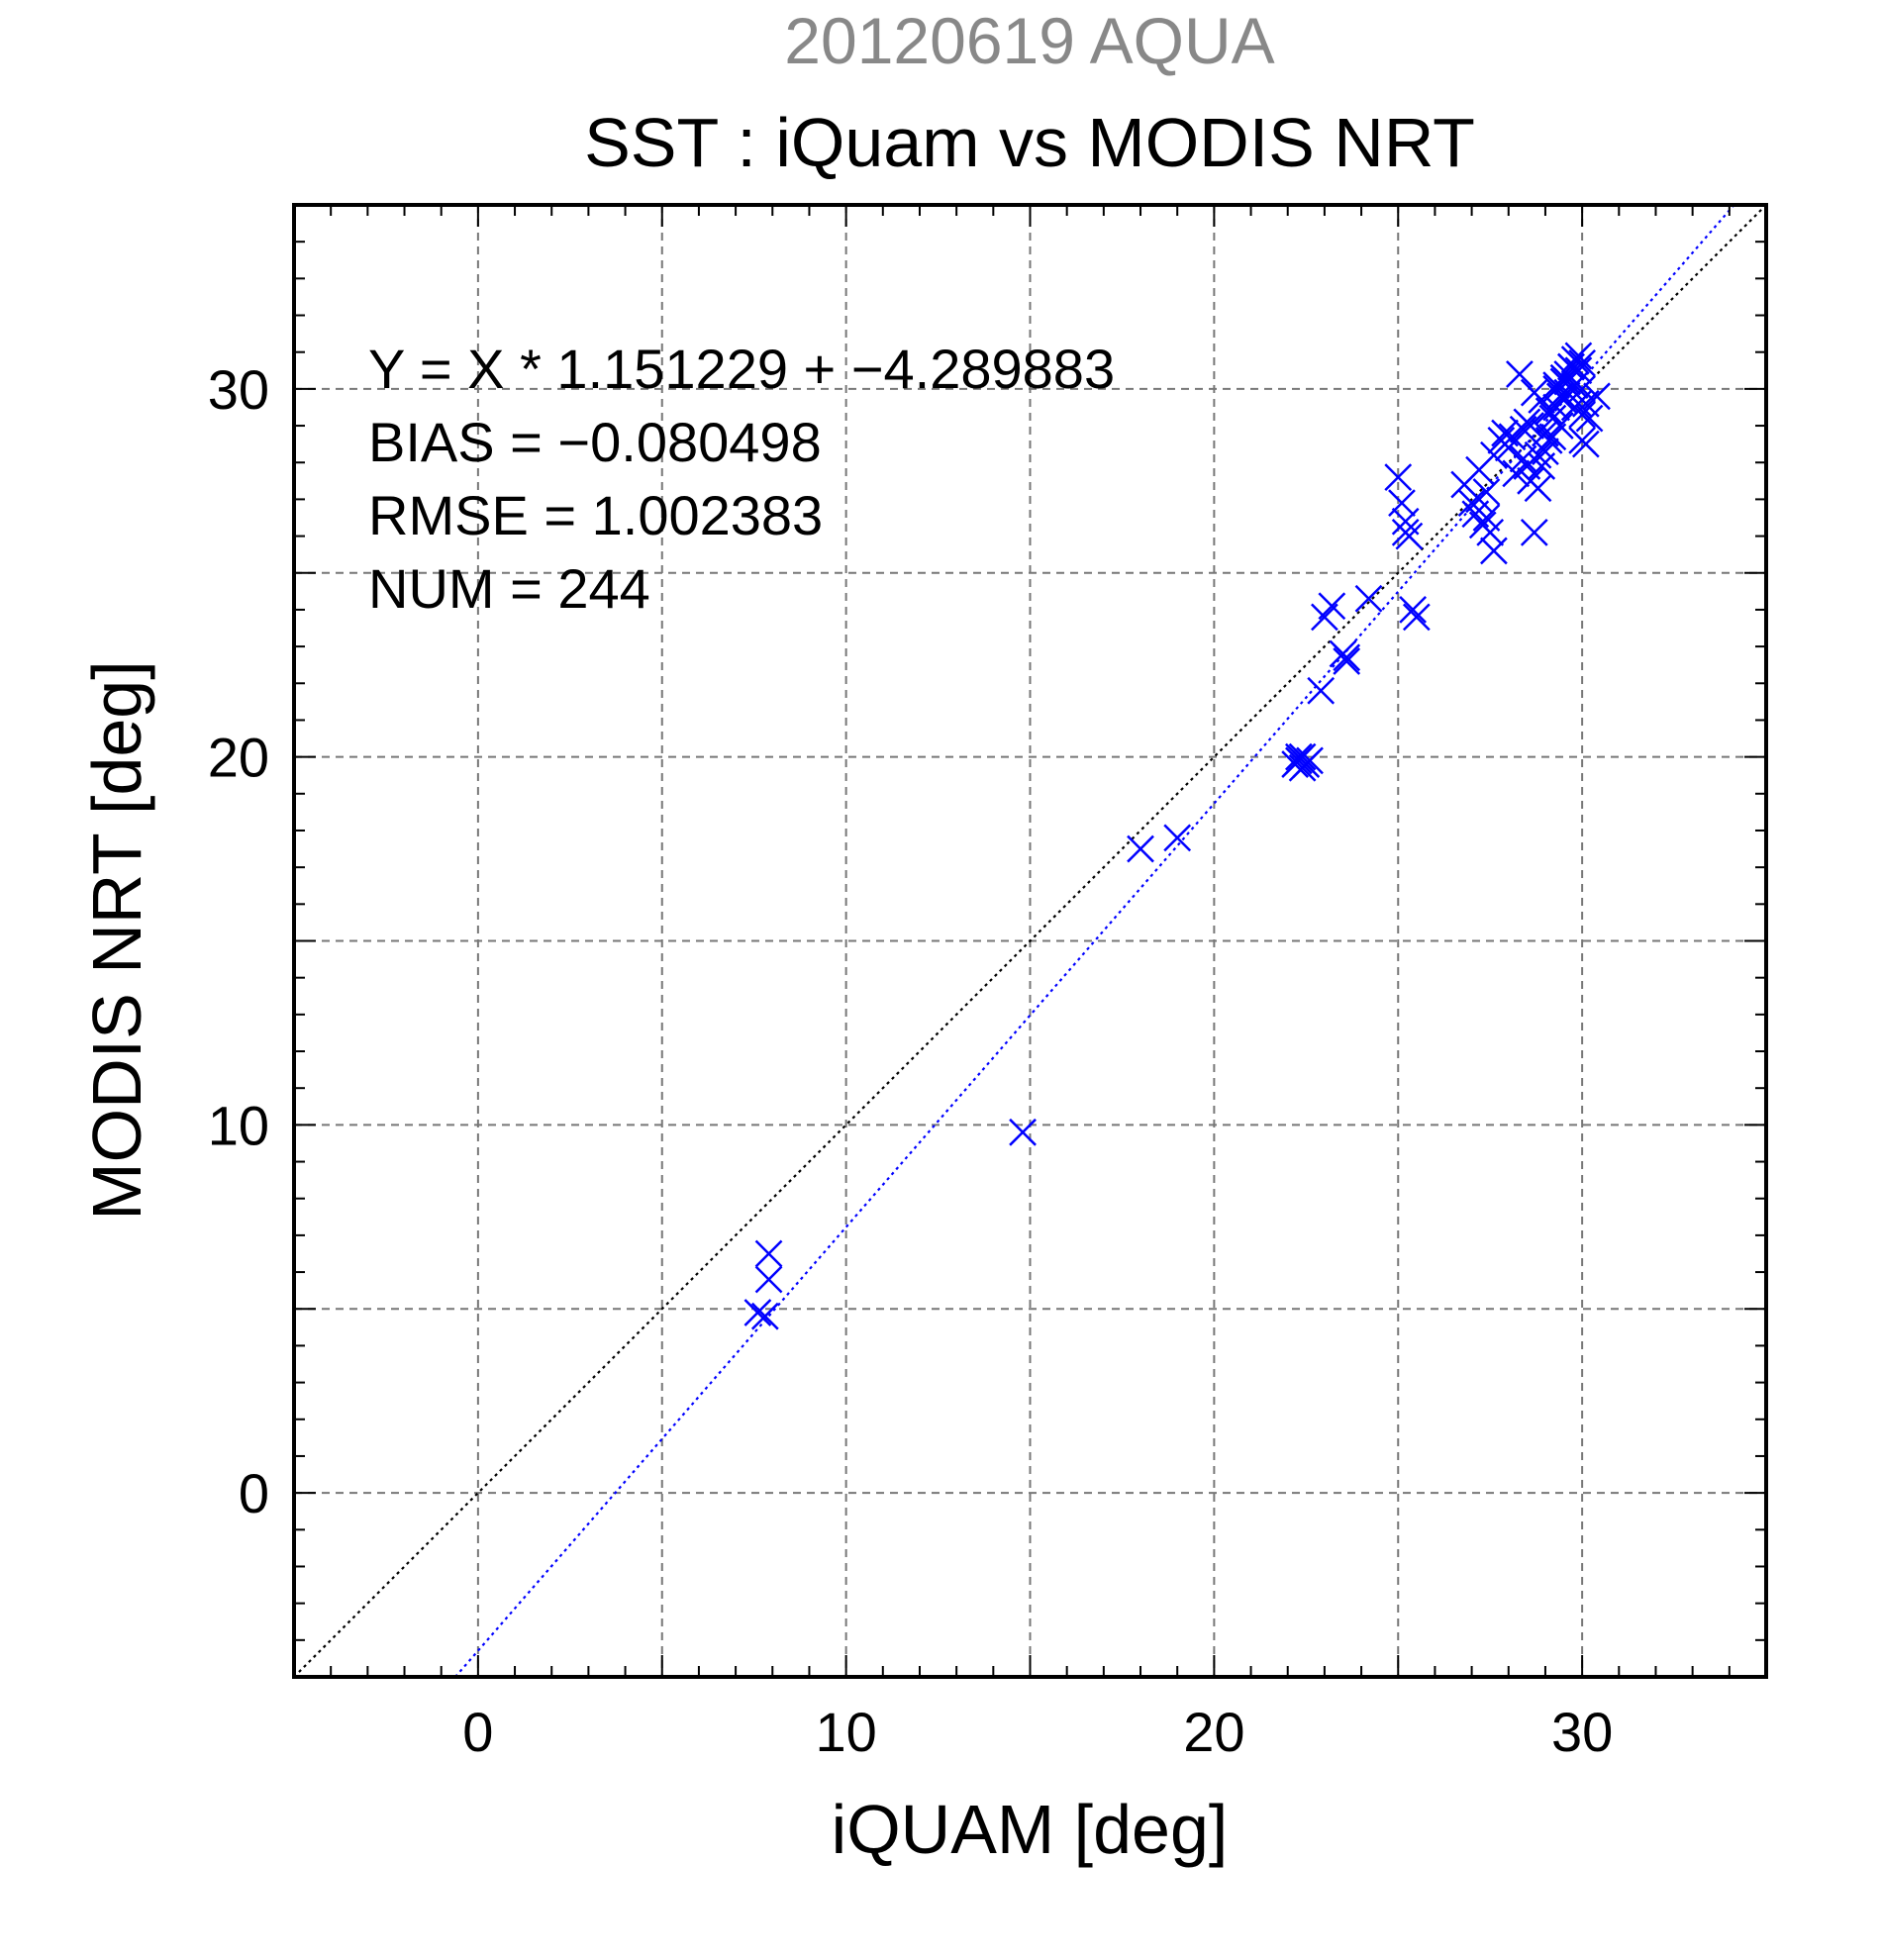 This screenshot has width=1881, height=1960. What do you see at coordinates (1030, 1829) in the screenshot?
I see `x-axis-label: iQUAM [deg]` at bounding box center [1030, 1829].